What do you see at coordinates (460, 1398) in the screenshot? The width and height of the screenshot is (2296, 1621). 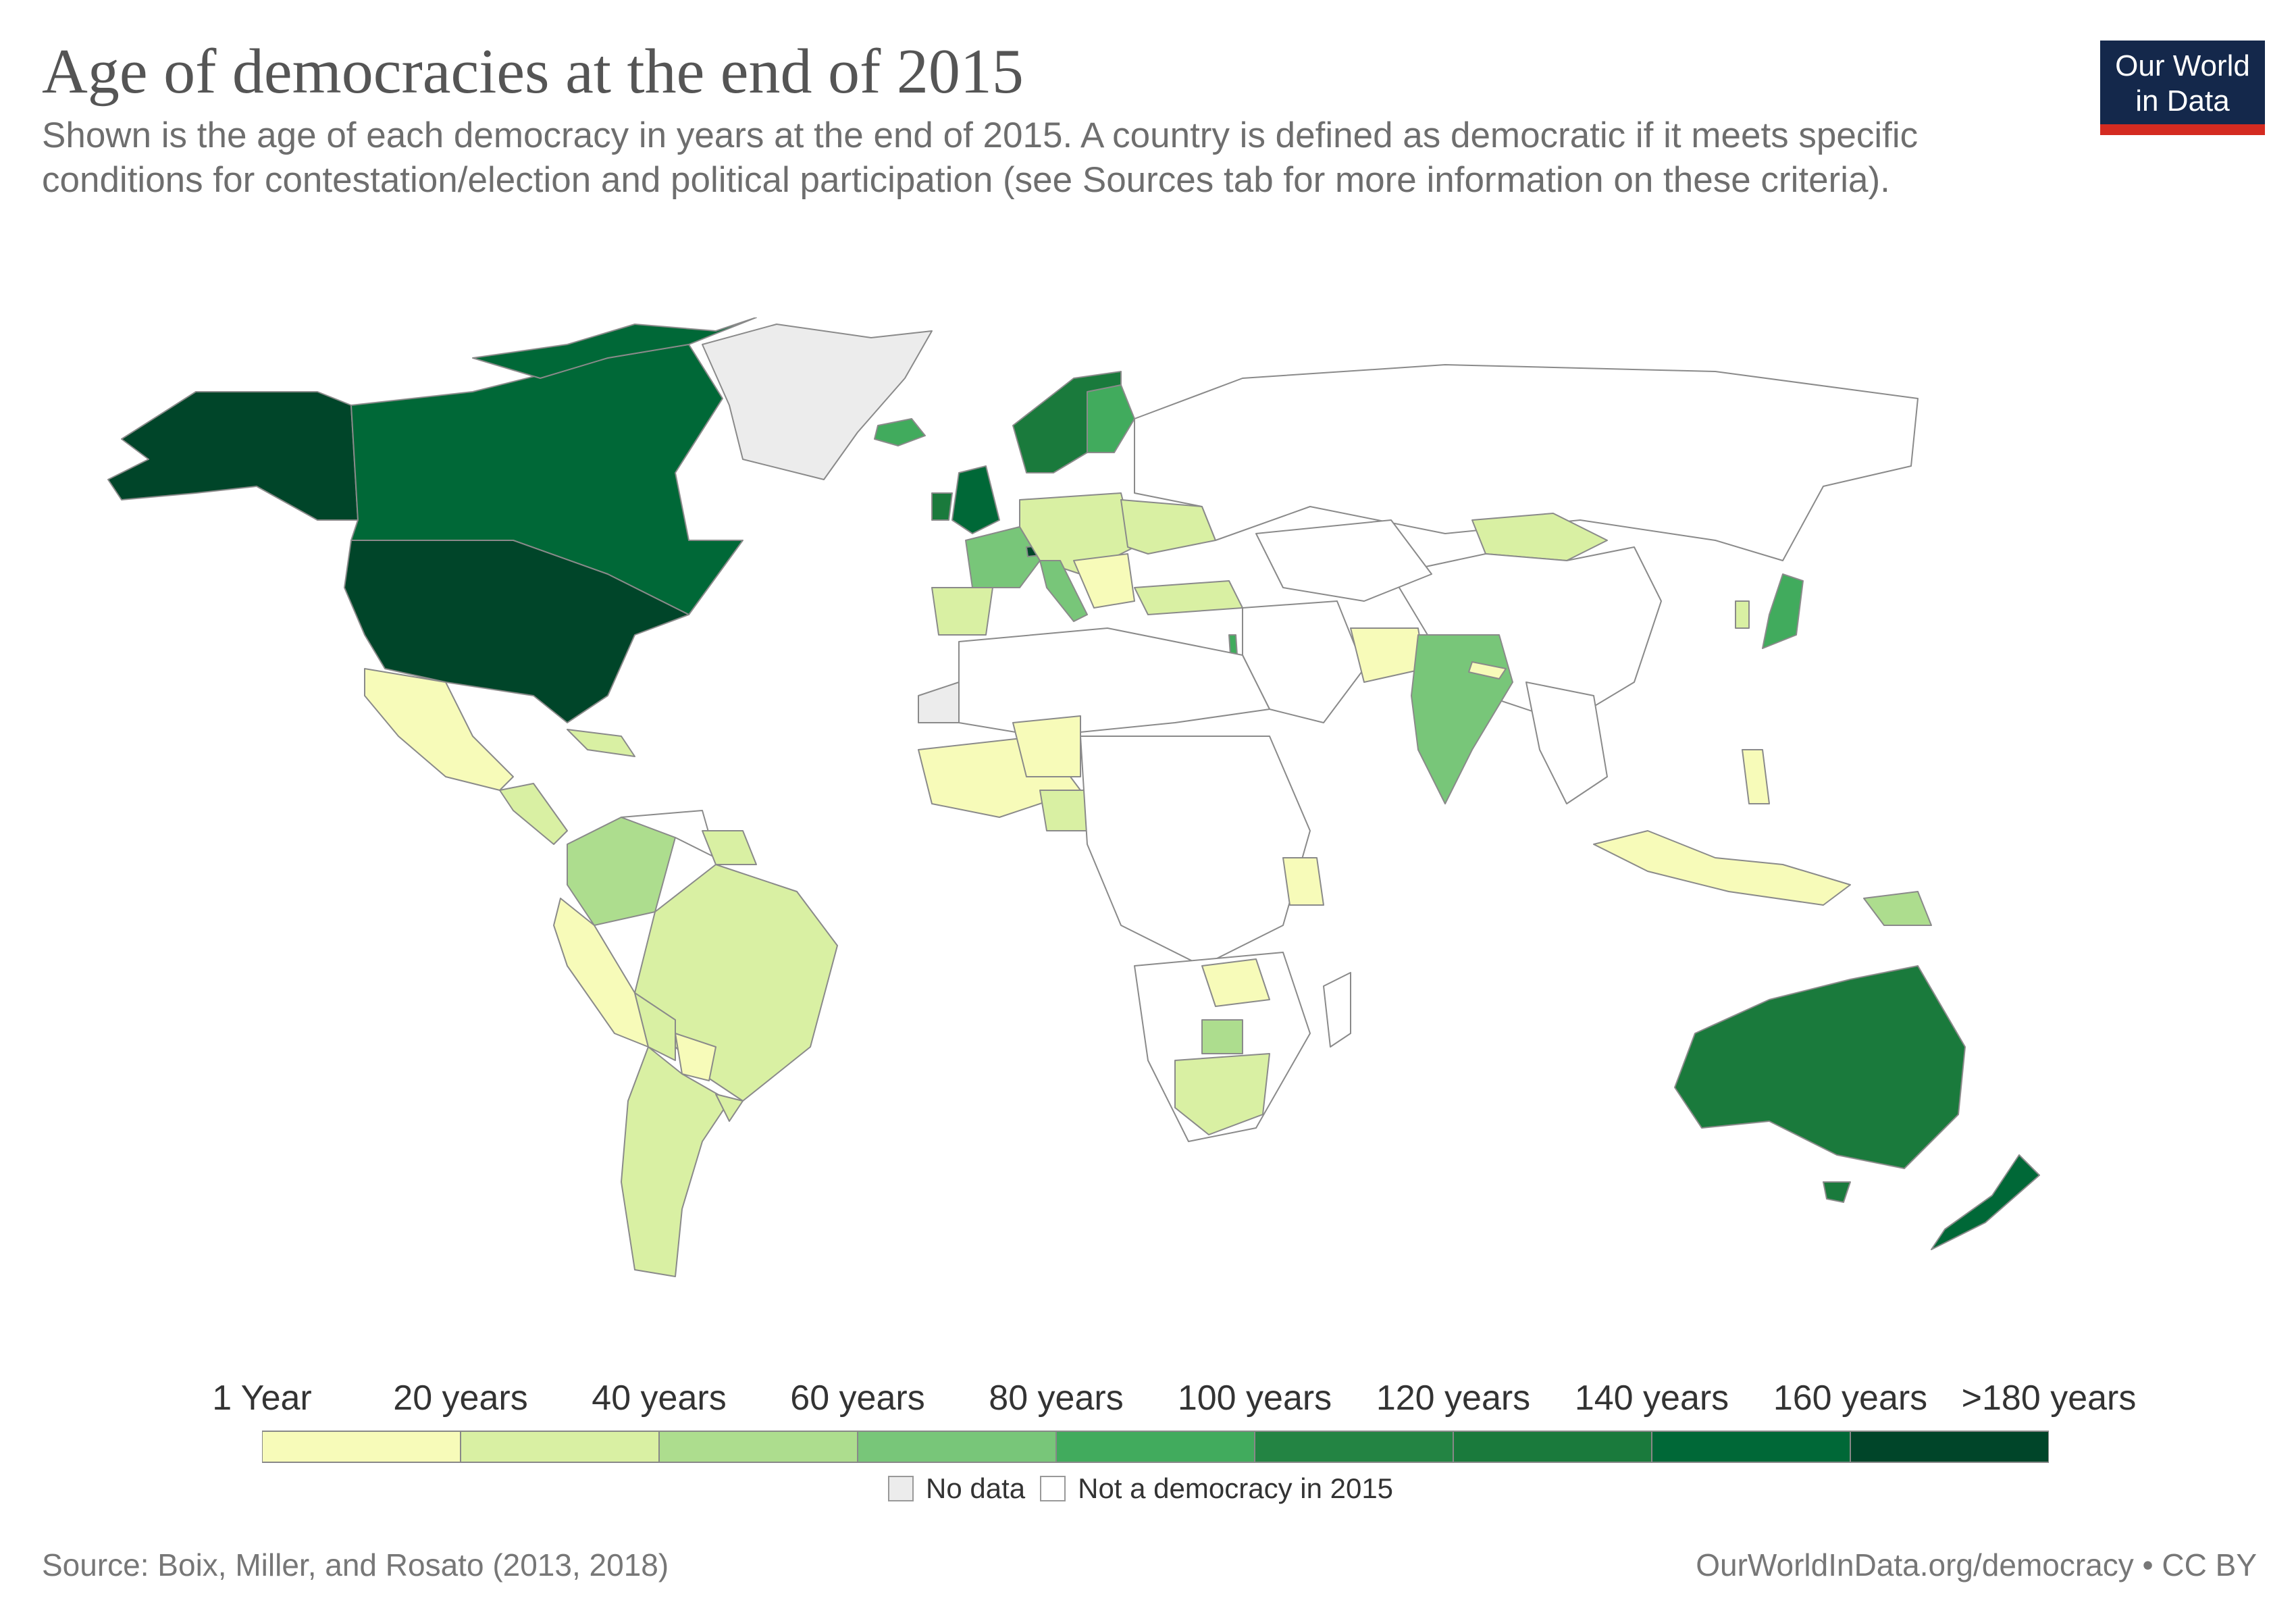 I see `legend-tick-label: 20 years` at bounding box center [460, 1398].